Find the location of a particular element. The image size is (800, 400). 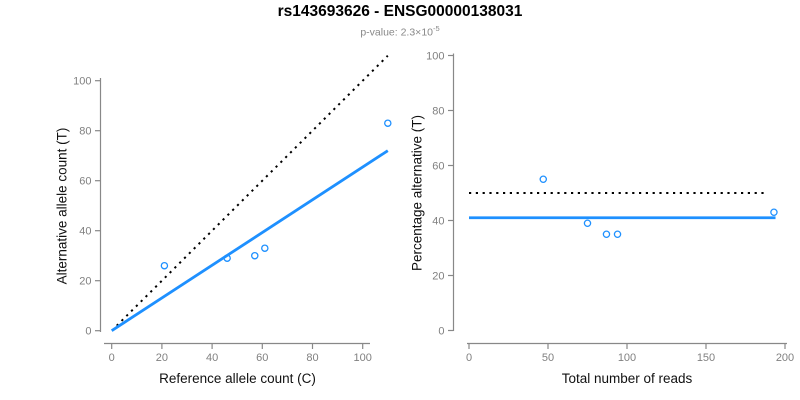

figure-title: rs143693626 - ENSG00000138031 is located at coordinates (400, 11).